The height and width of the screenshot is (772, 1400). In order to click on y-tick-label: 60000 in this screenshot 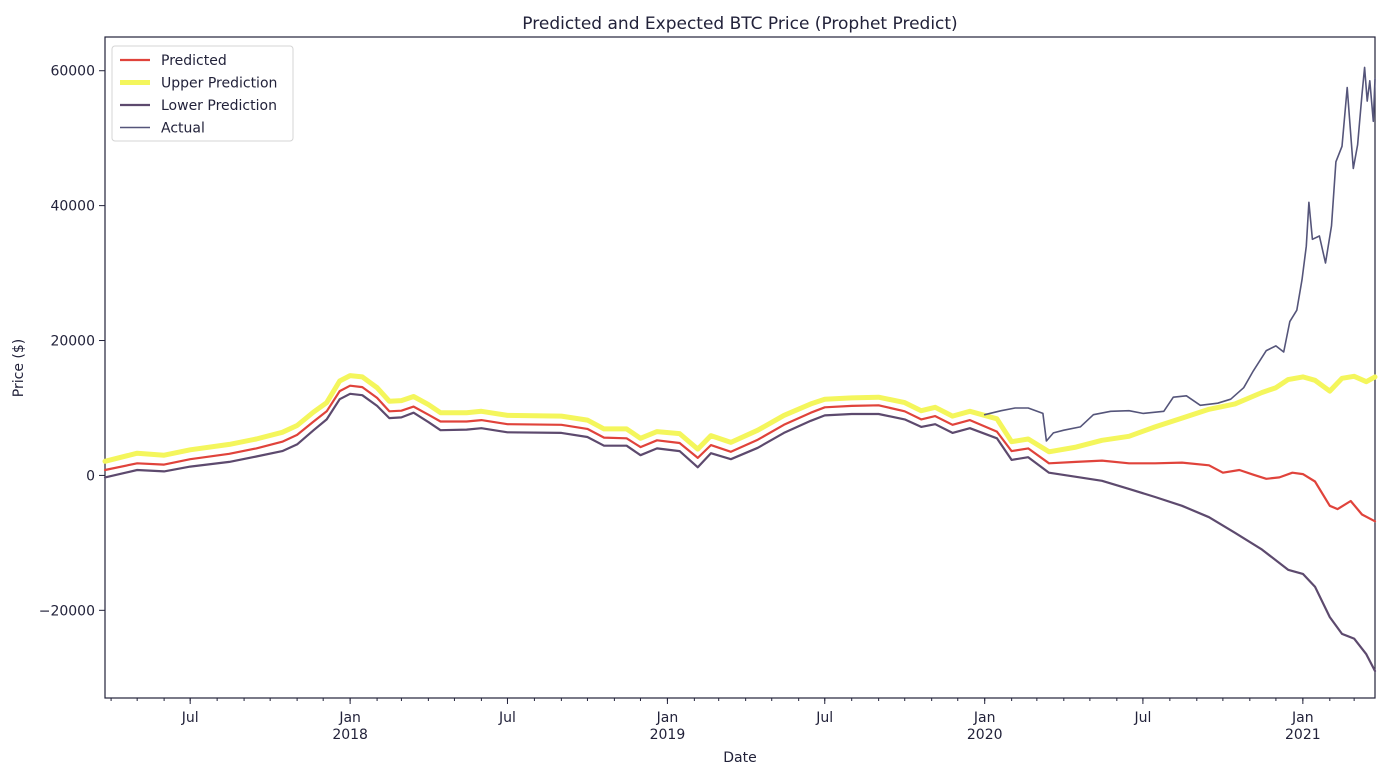, I will do `click(72, 72)`.